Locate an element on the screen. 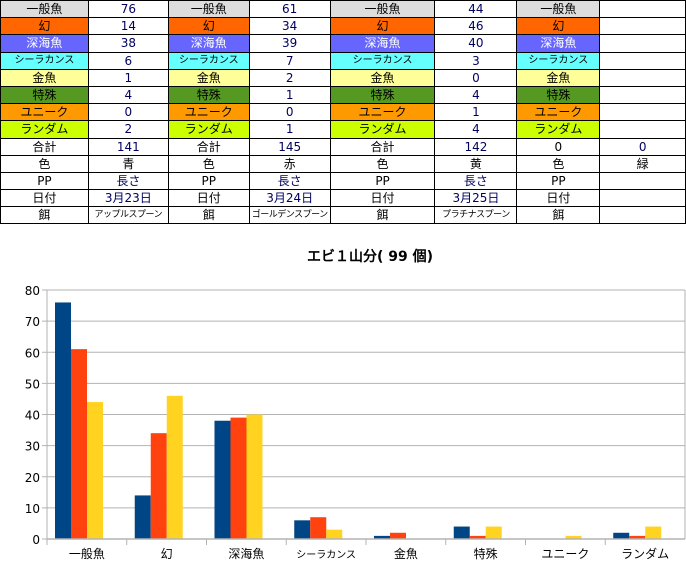 This screenshot has width=686, height=566. sheet-cell: プラチナスプーン is located at coordinates (476, 215).